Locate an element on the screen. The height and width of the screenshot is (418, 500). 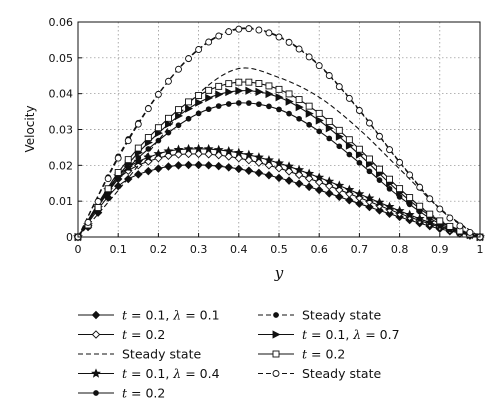
x-tick-label: 0.7 is located at coordinates (360, 249).